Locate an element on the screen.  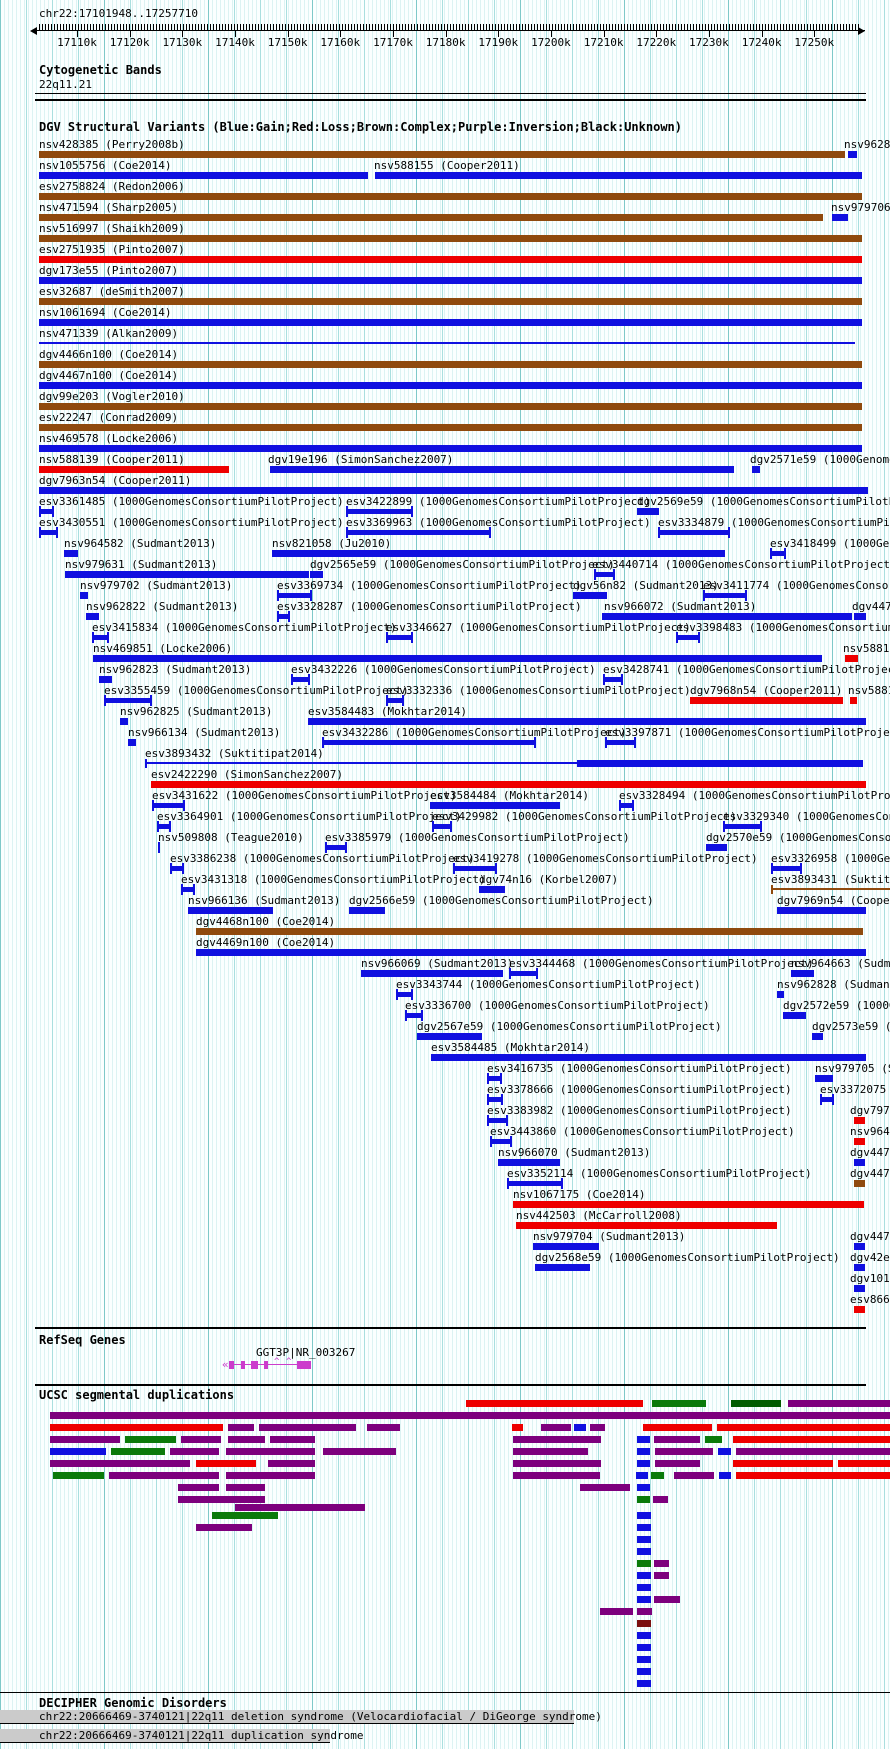
variant-label: dgv4469n100 (Coe2014) is located at coordinates (266, 942).